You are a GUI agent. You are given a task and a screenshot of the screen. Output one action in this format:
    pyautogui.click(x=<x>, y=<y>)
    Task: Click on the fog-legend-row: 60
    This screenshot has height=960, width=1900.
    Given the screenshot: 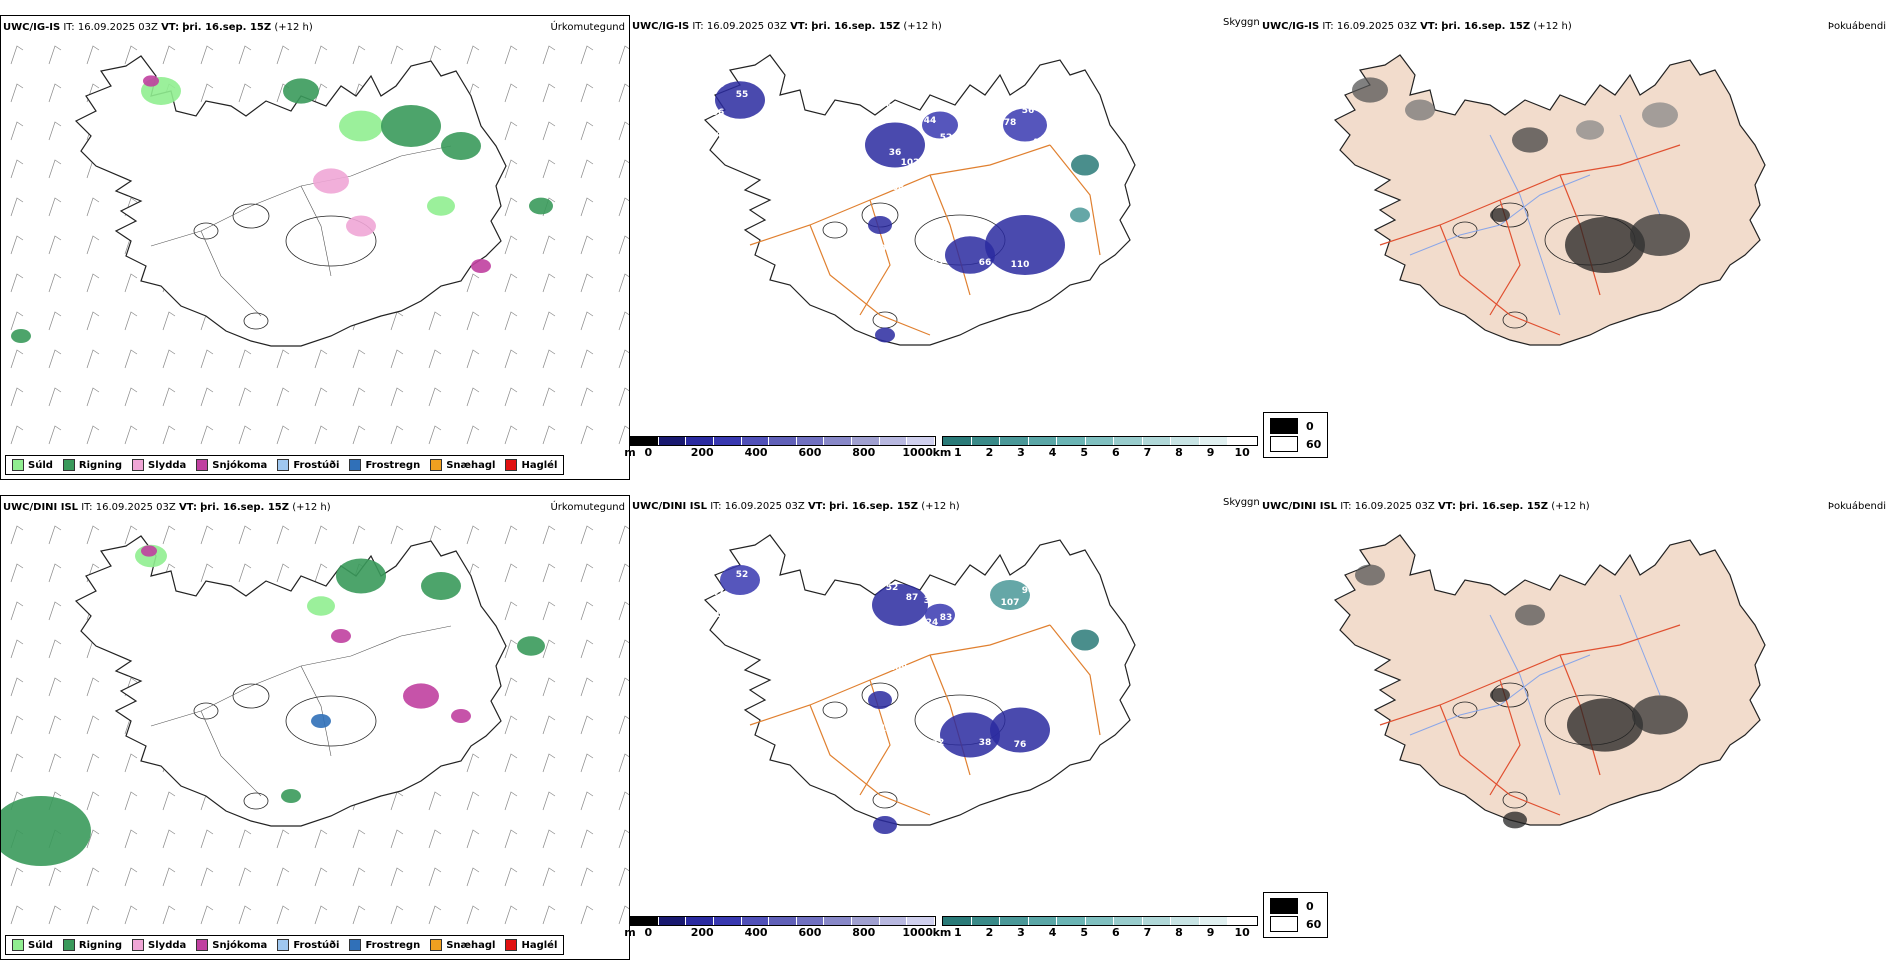 What is the action you would take?
    pyautogui.click(x=1295, y=924)
    